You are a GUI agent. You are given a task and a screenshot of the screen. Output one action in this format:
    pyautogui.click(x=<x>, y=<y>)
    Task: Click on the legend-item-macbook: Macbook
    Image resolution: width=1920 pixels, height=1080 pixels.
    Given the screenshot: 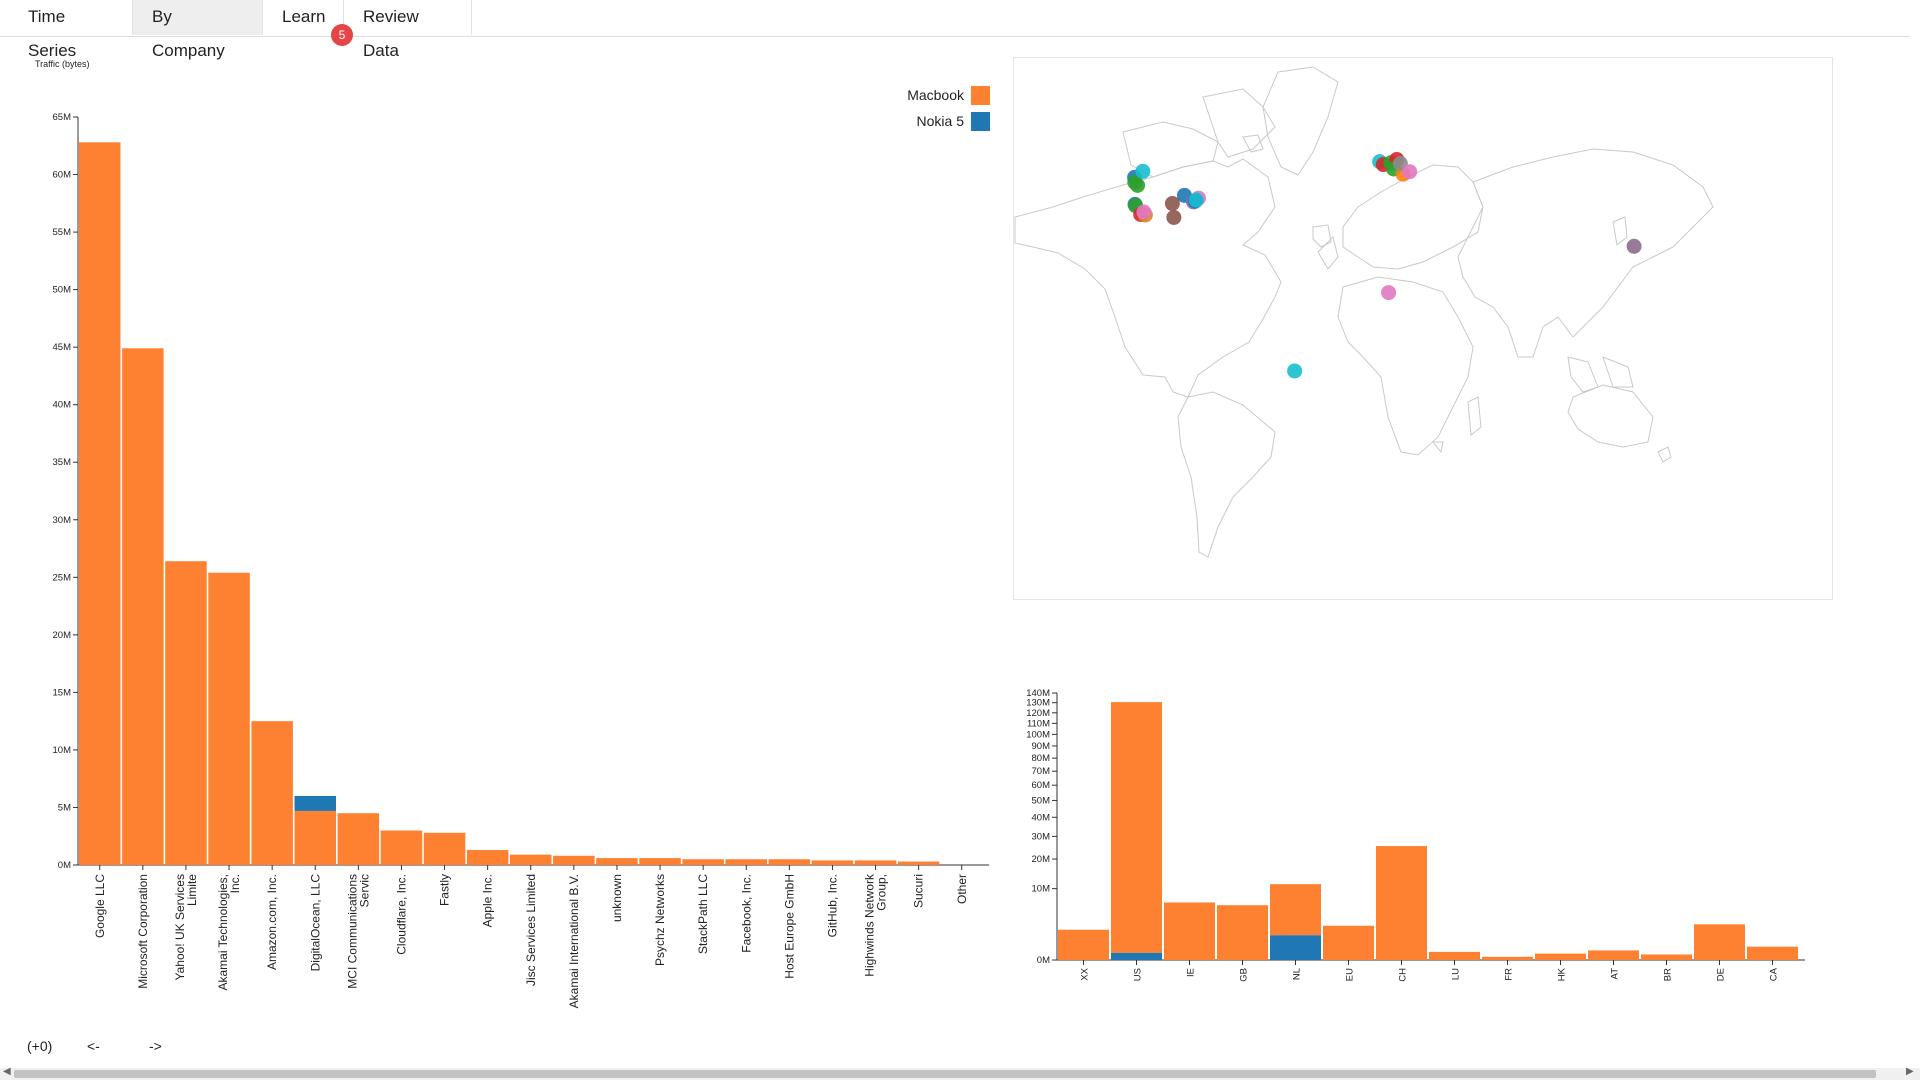 What is the action you would take?
    pyautogui.click(x=935, y=99)
    